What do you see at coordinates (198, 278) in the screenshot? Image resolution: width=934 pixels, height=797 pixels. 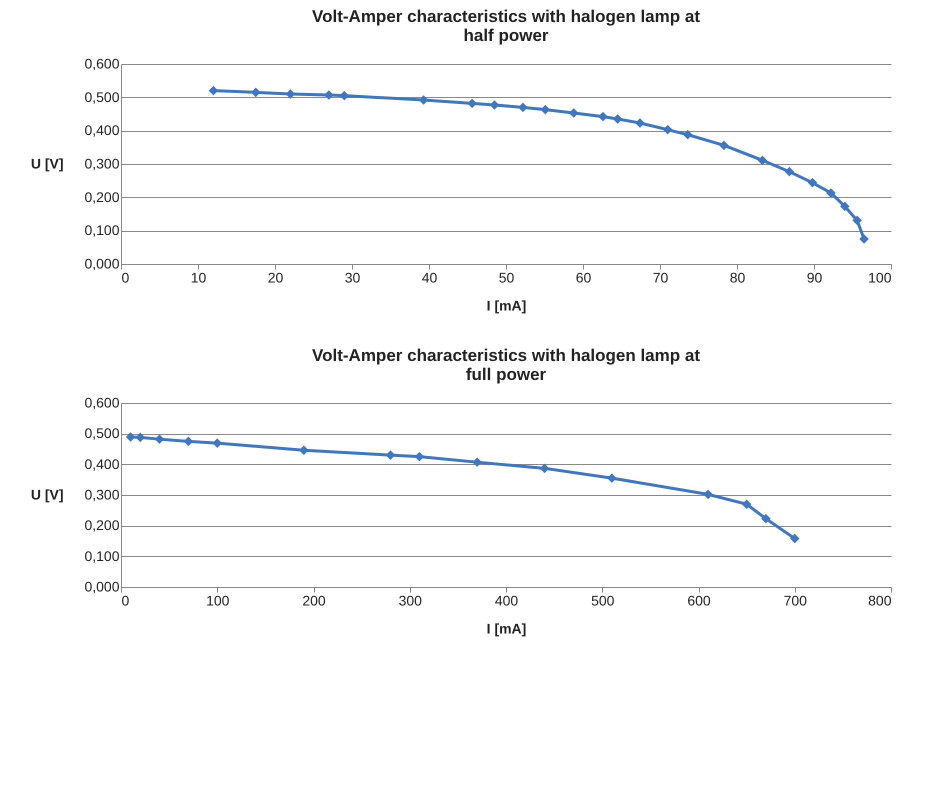 I see `x-tick-label: 10` at bounding box center [198, 278].